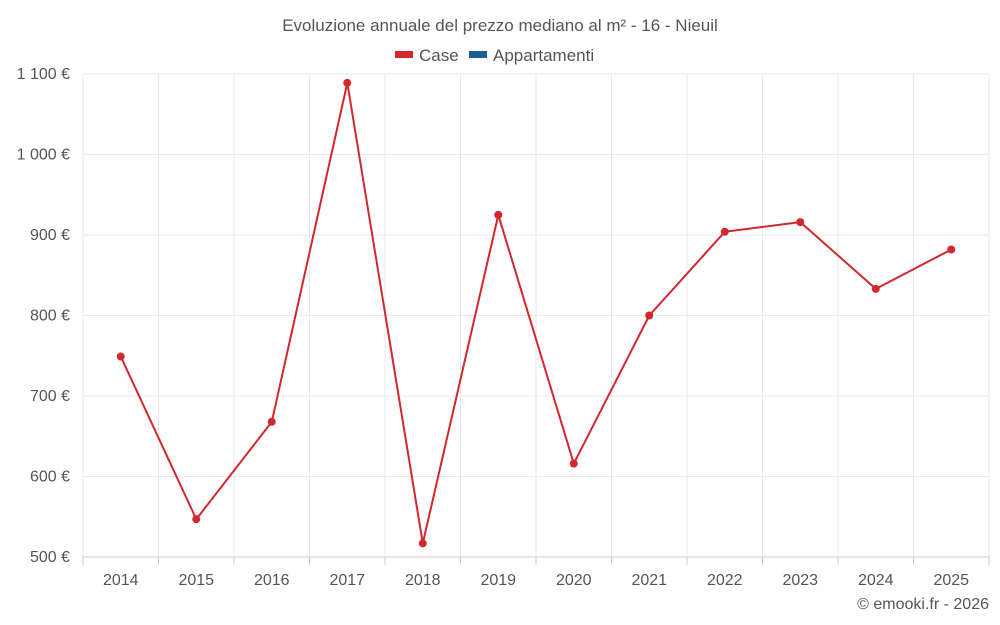 Image resolution: width=1000 pixels, height=625 pixels. I want to click on legend-item-case: Case, so click(427, 55).